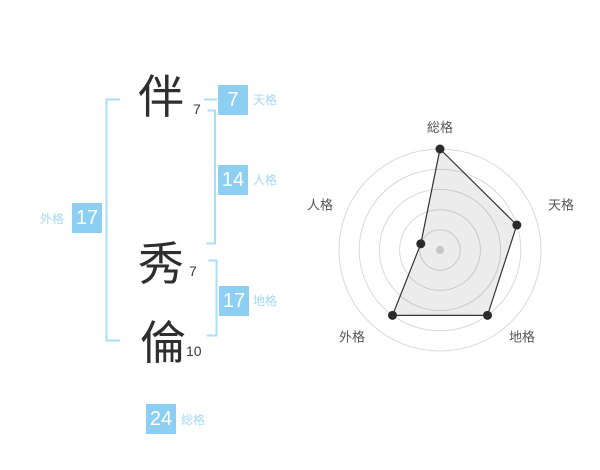  Describe the element at coordinates (194, 351) in the screenshot. I see `stroke-count-given-2: 10` at that location.